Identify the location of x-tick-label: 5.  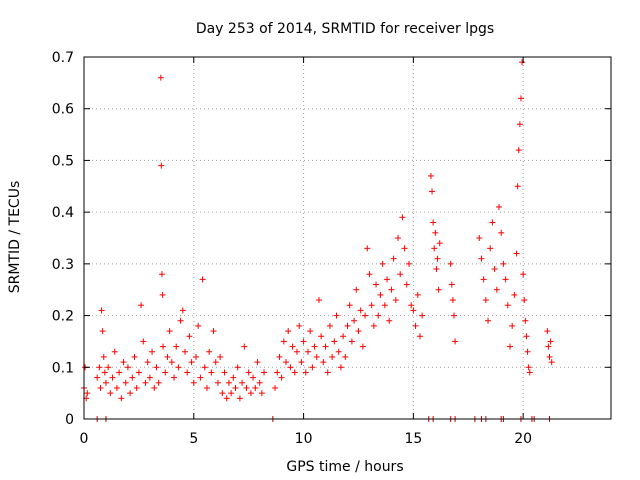
(193, 439).